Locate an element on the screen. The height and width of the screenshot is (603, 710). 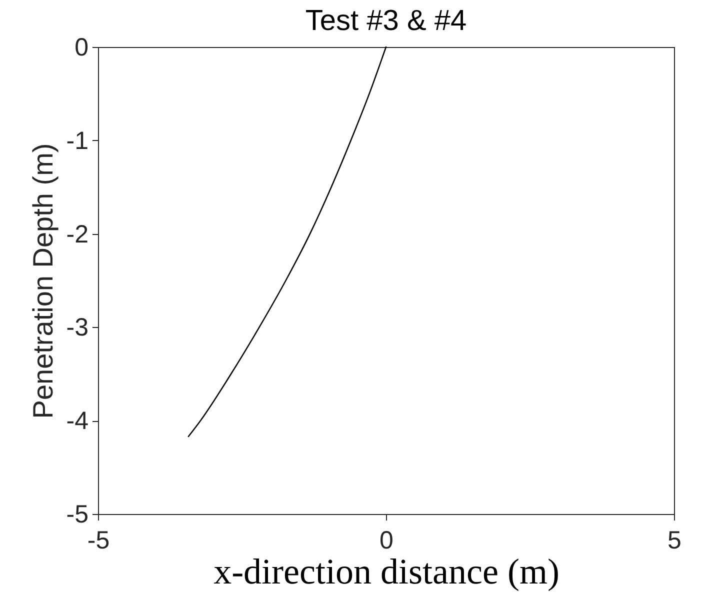
x-tick-label: 0 is located at coordinates (387, 540).